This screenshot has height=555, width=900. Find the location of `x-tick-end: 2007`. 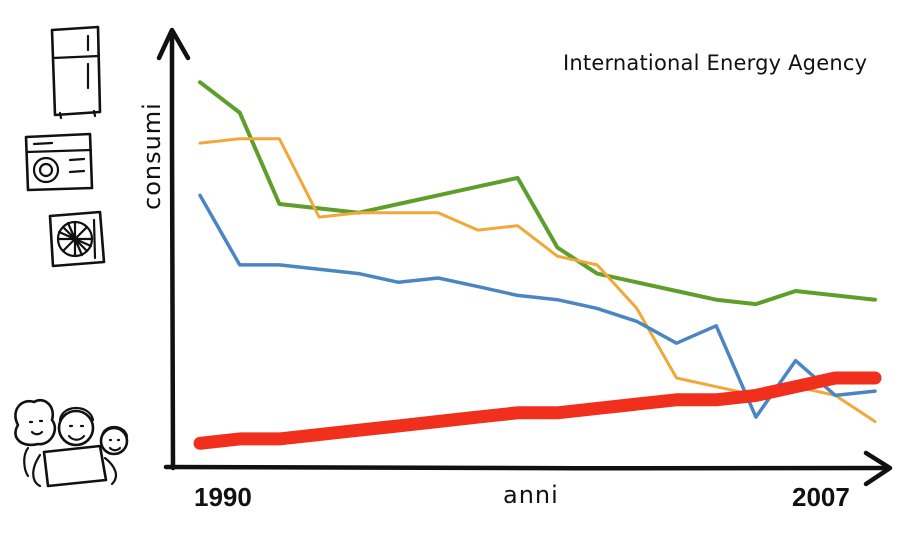

x-tick-end: 2007 is located at coordinates (821, 497).